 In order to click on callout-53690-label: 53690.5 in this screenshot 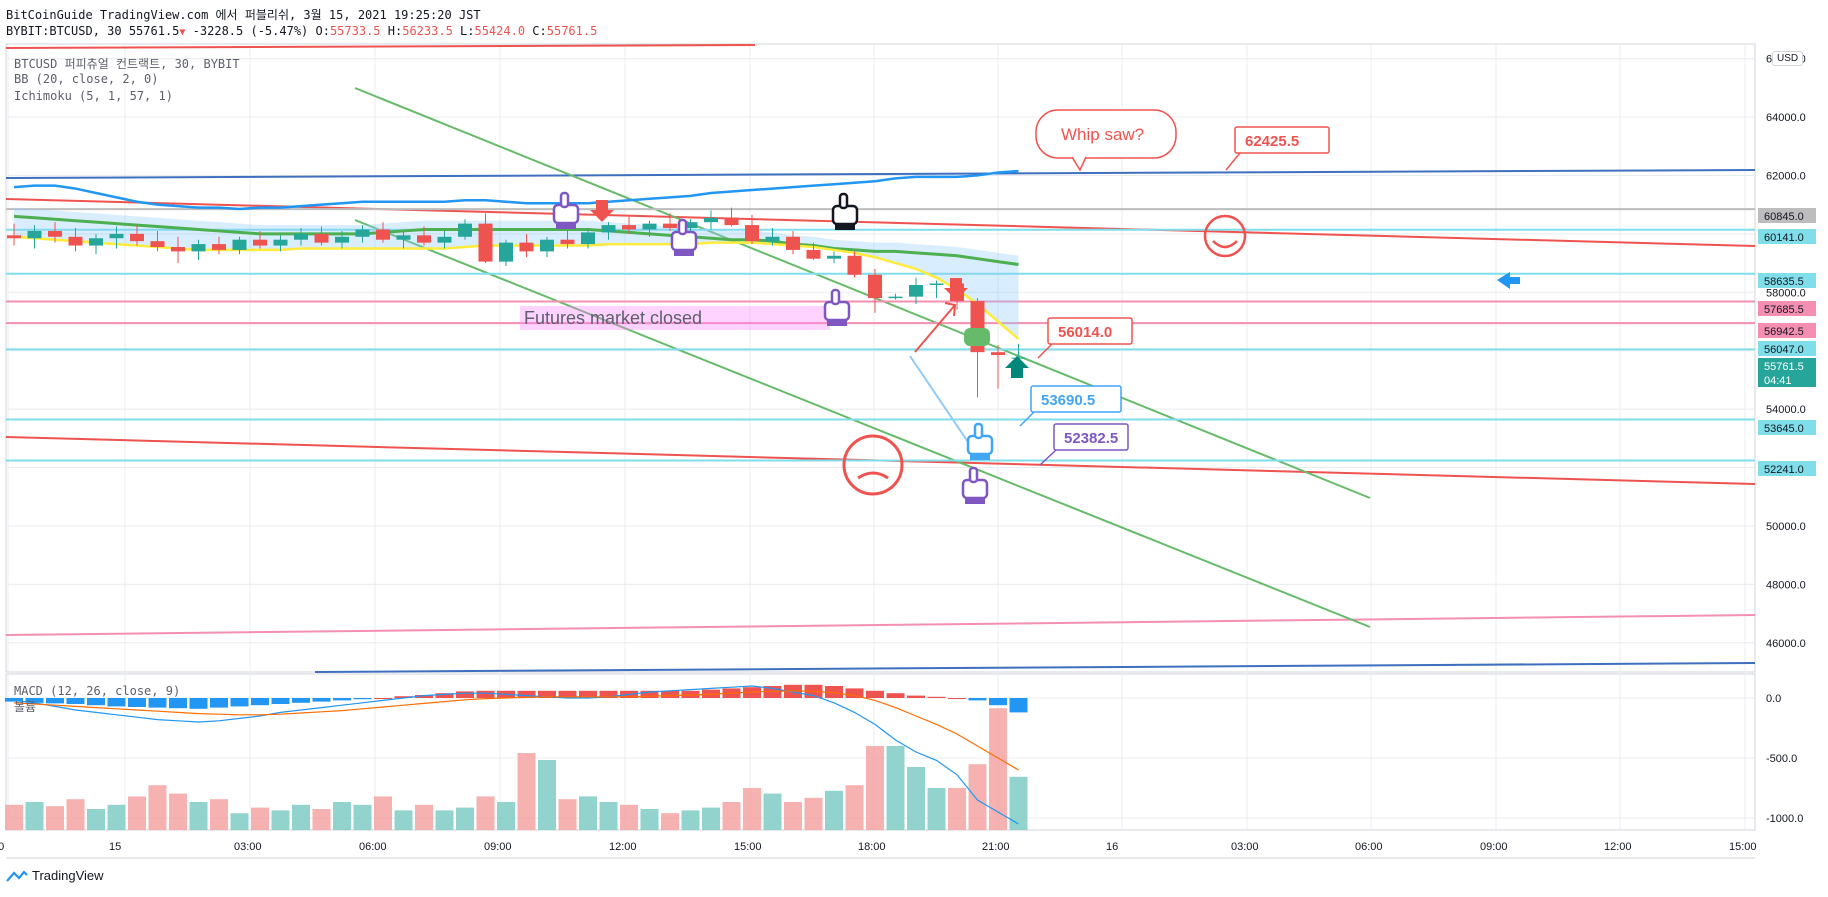, I will do `click(1068, 400)`.